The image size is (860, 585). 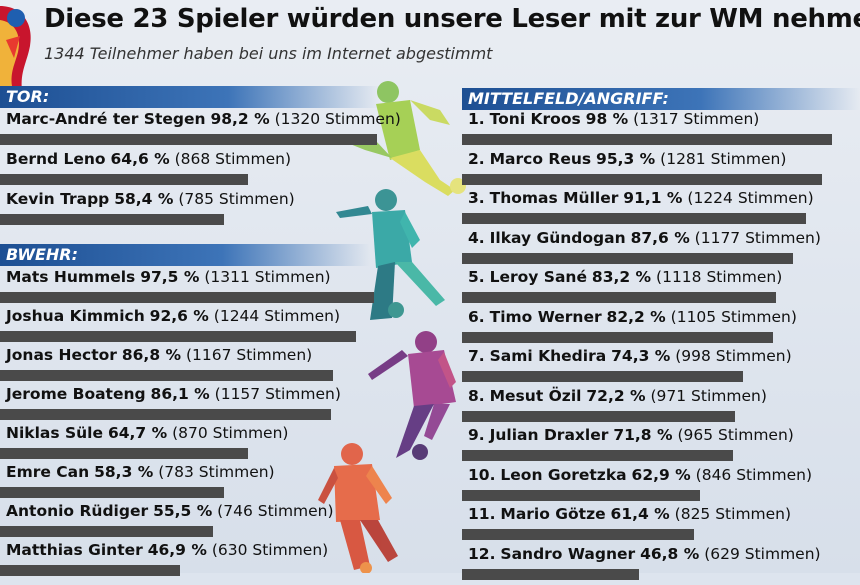 I want to click on player-votes: (1317 Stimmen), so click(x=696, y=119).